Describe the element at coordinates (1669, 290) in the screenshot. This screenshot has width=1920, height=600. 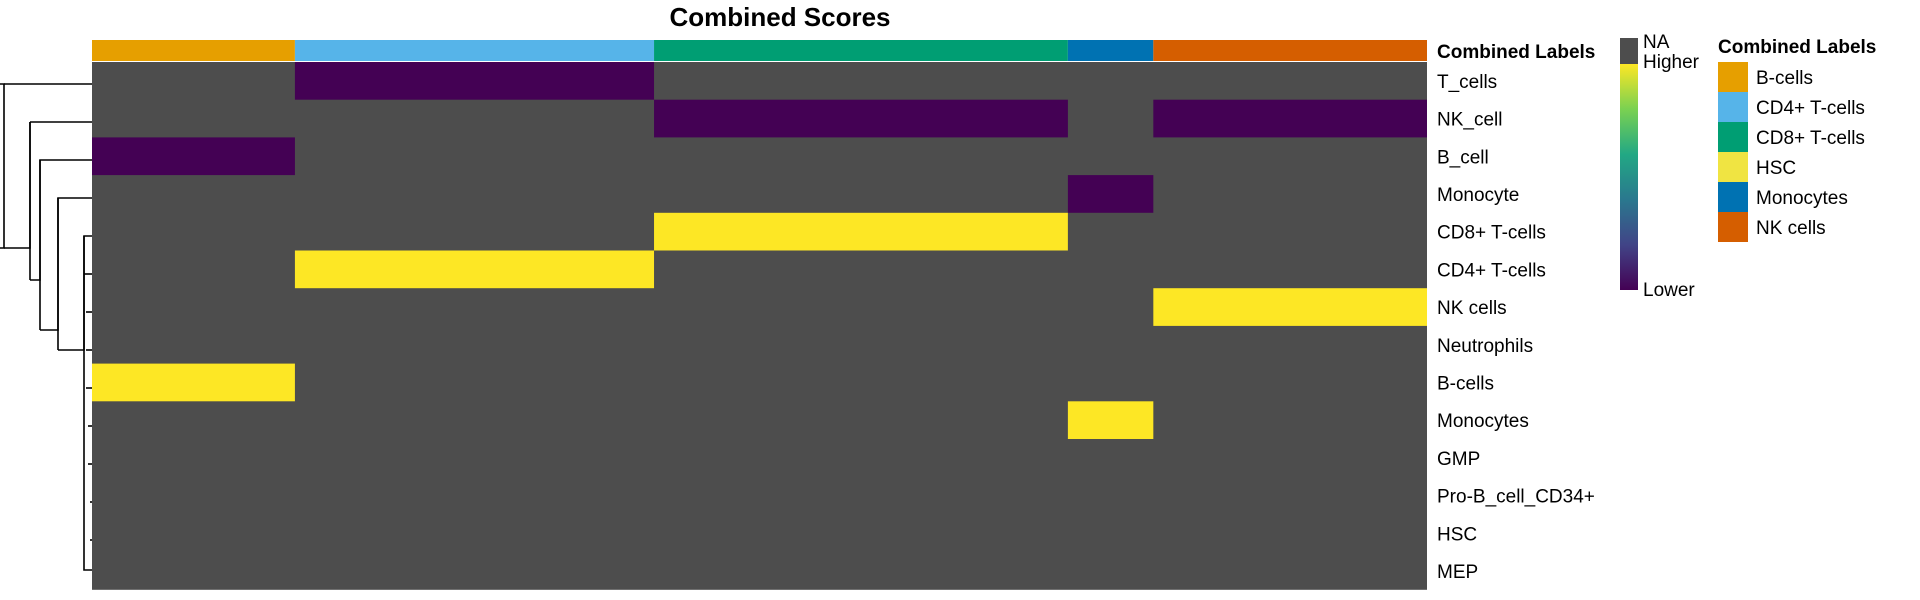
I see `lower-label: Lower` at that location.